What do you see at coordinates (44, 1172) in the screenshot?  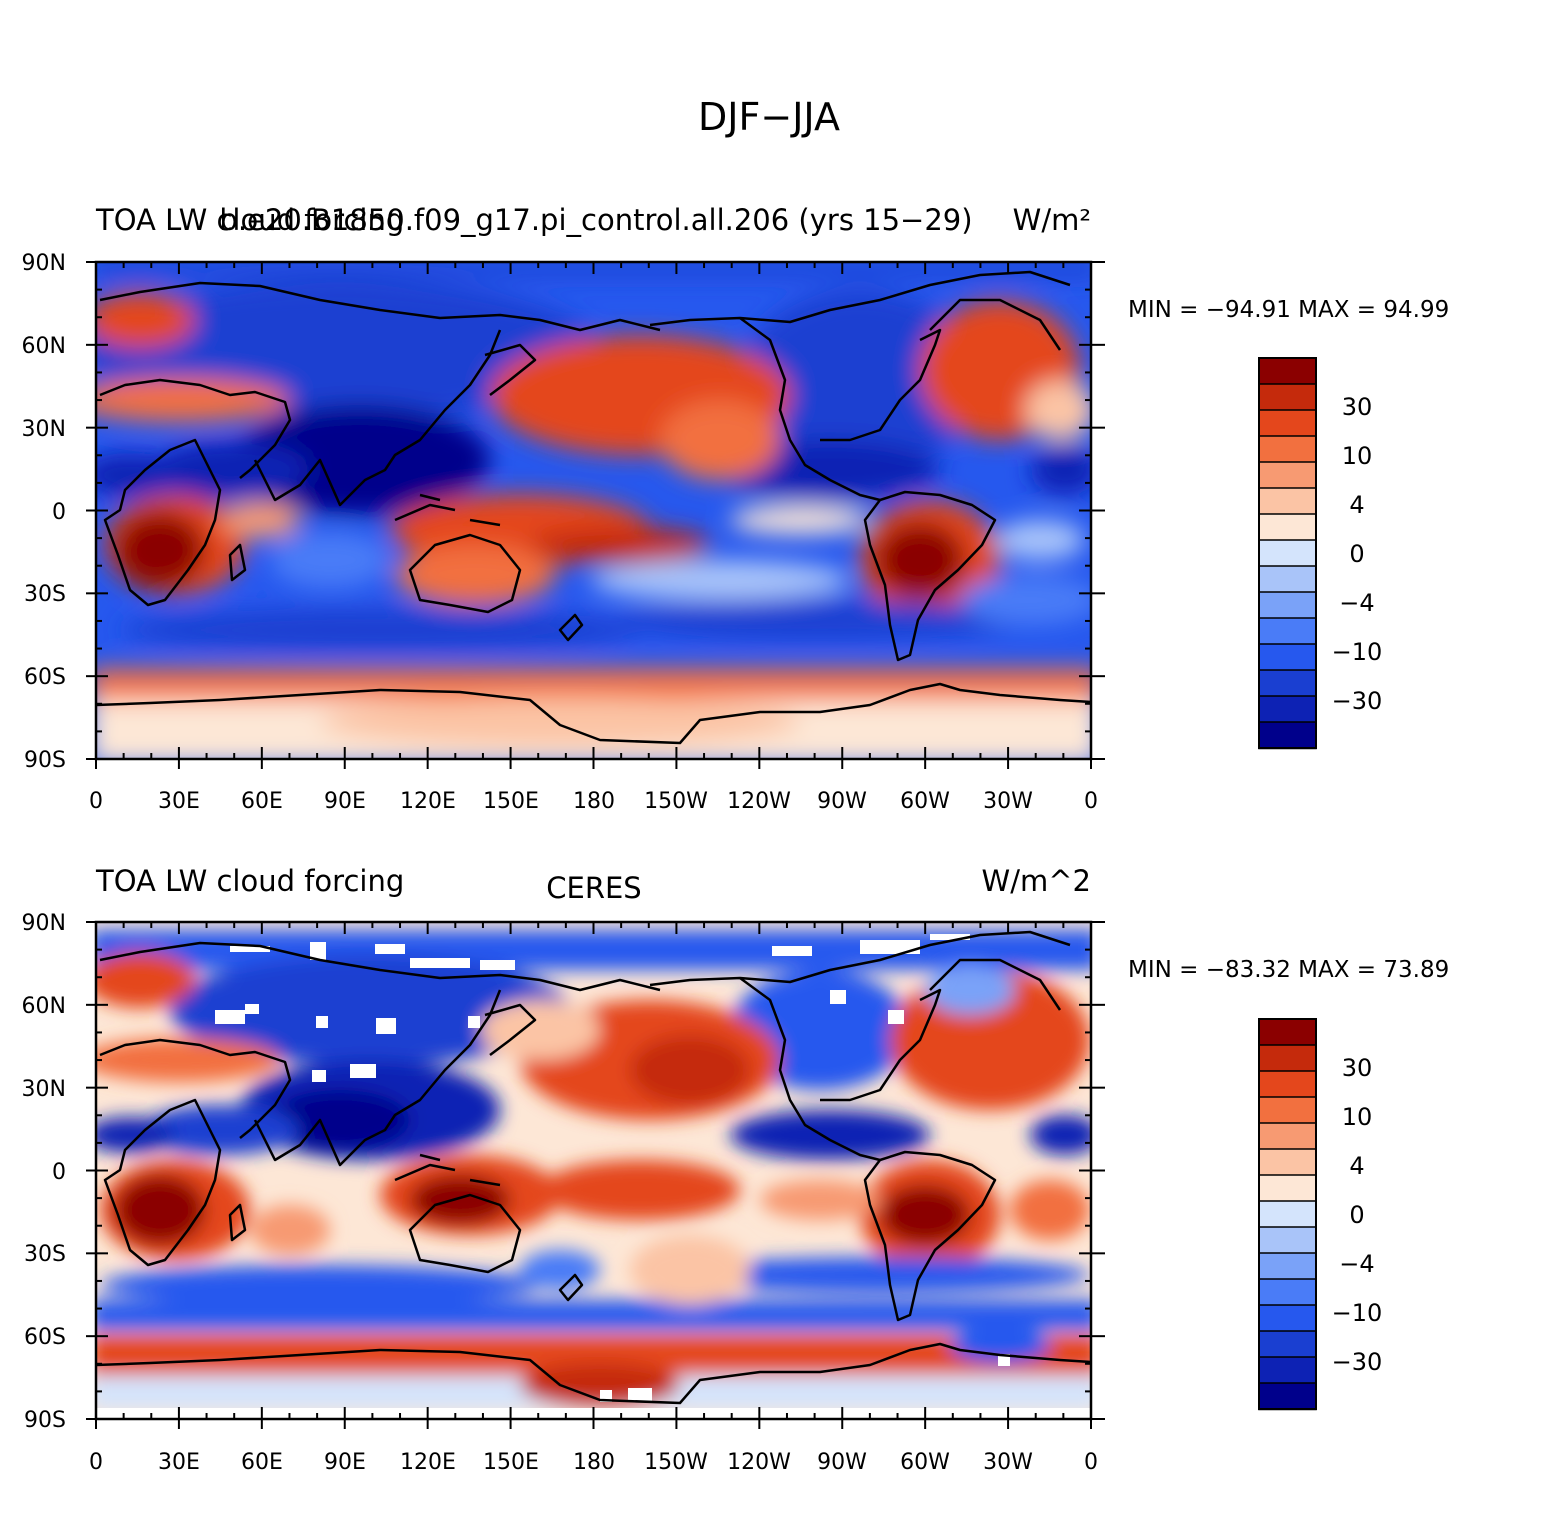 I see `lat-axis: 90N 60N 30N 0 30S 60S 90S` at bounding box center [44, 1172].